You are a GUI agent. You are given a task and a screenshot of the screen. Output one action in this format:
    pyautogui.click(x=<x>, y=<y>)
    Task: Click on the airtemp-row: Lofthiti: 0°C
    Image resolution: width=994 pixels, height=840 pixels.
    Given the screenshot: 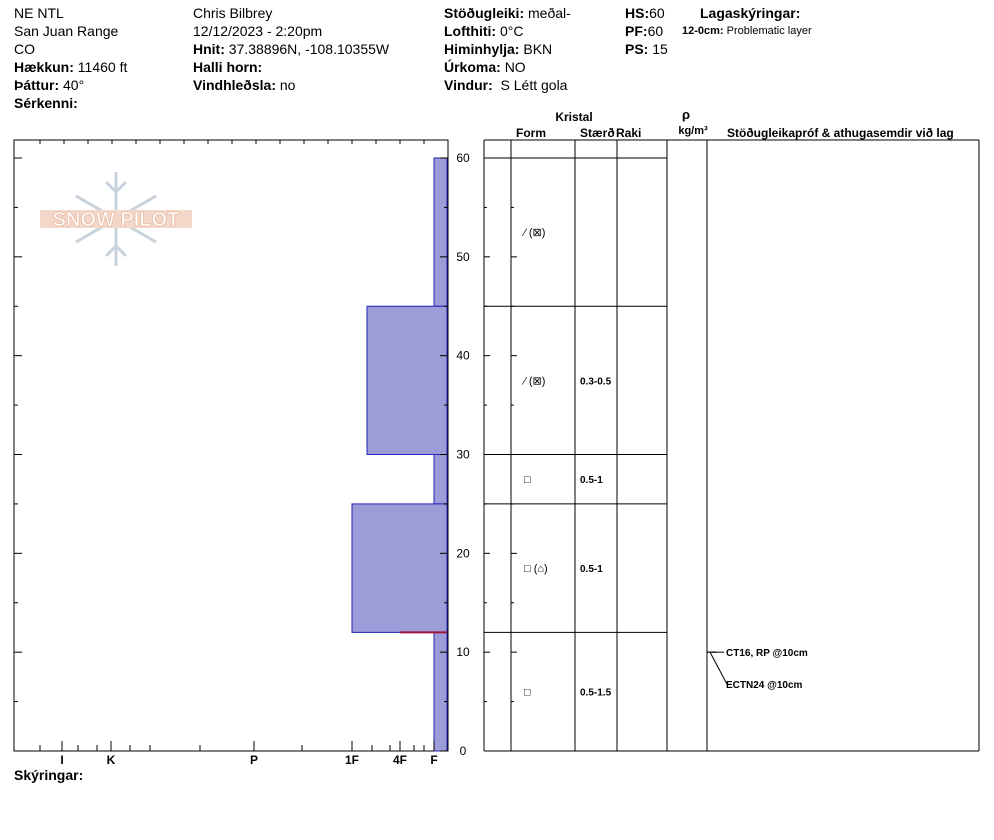 What is the action you would take?
    pyautogui.click(x=507, y=31)
    